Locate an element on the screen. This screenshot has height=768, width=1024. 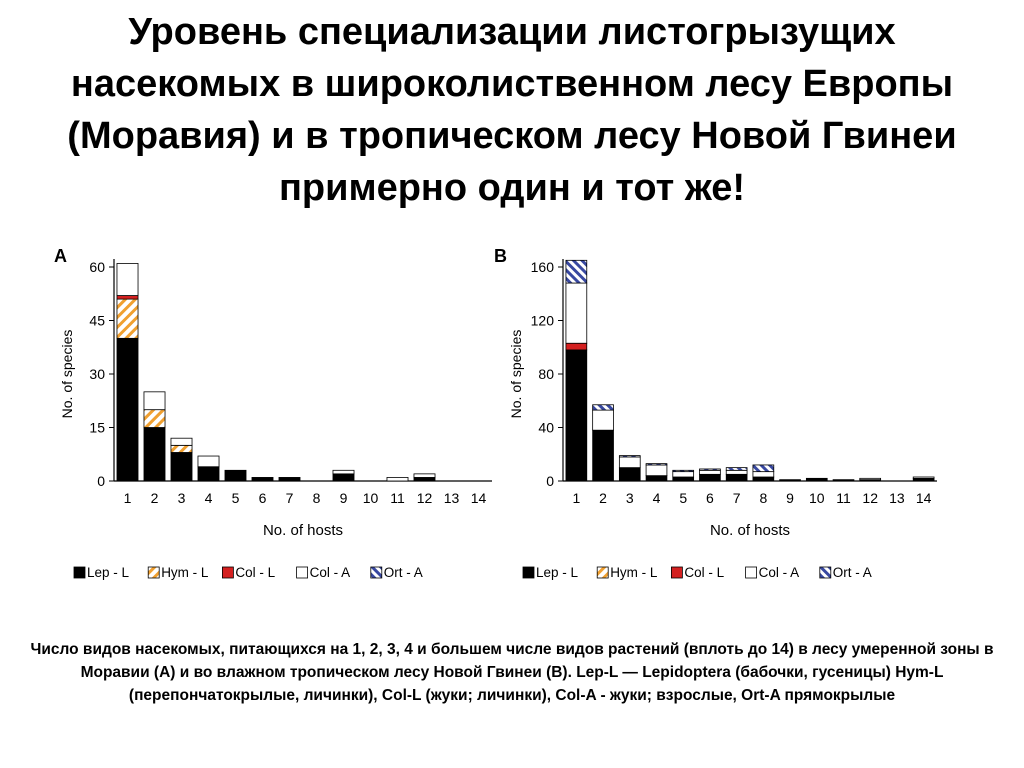
y-tick-label: 40 is located at coordinates (546, 428).